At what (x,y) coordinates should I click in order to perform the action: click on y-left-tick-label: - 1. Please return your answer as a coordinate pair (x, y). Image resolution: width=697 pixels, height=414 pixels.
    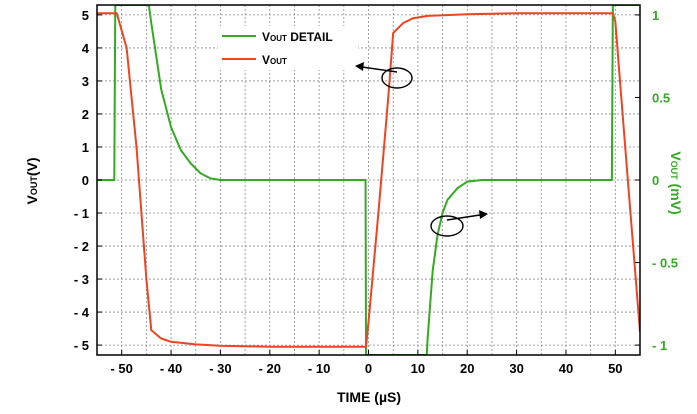
    Looking at the image, I should click on (81, 213).